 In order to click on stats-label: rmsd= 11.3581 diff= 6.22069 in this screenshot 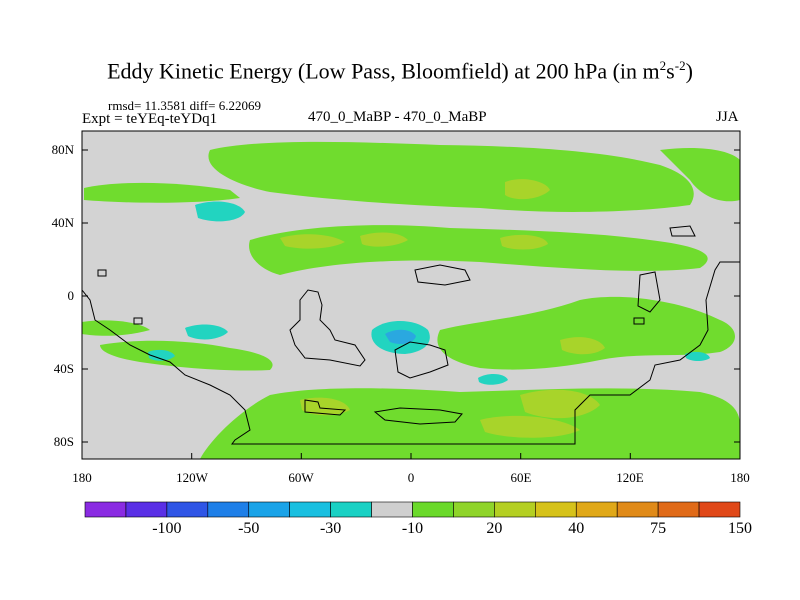, I will do `click(184, 105)`.